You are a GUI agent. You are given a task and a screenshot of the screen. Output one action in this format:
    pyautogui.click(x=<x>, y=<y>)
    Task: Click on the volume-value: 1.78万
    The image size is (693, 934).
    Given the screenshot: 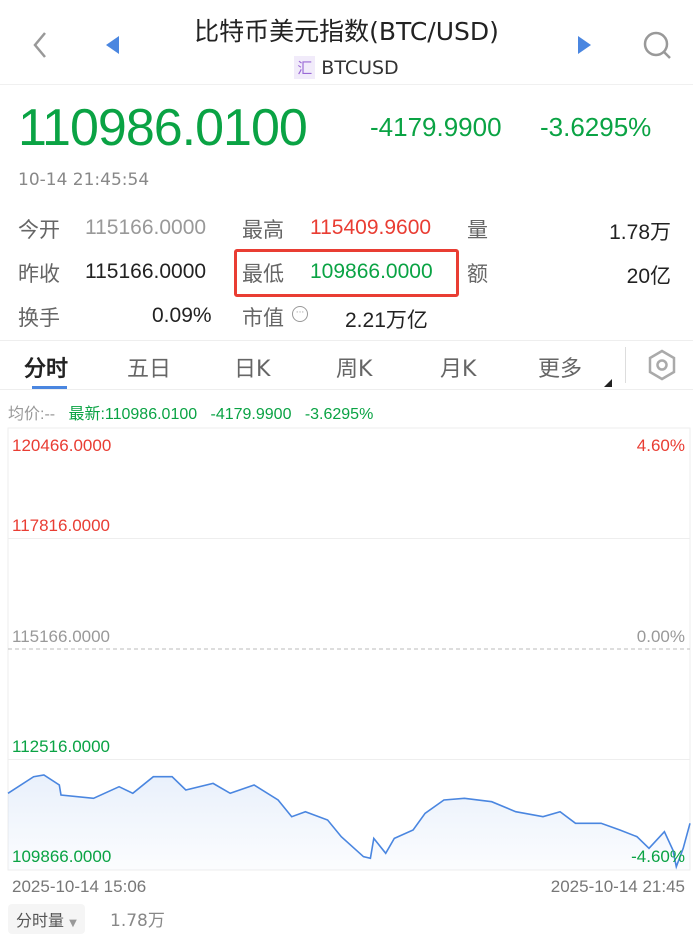 What is the action you would take?
    pyautogui.click(x=137, y=918)
    